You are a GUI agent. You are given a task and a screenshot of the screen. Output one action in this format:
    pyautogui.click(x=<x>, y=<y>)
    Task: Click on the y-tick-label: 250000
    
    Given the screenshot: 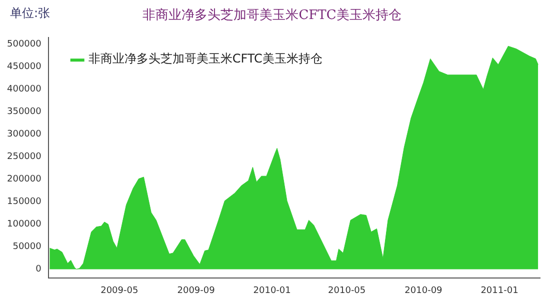 What is the action you would take?
    pyautogui.click(x=24, y=157)
    